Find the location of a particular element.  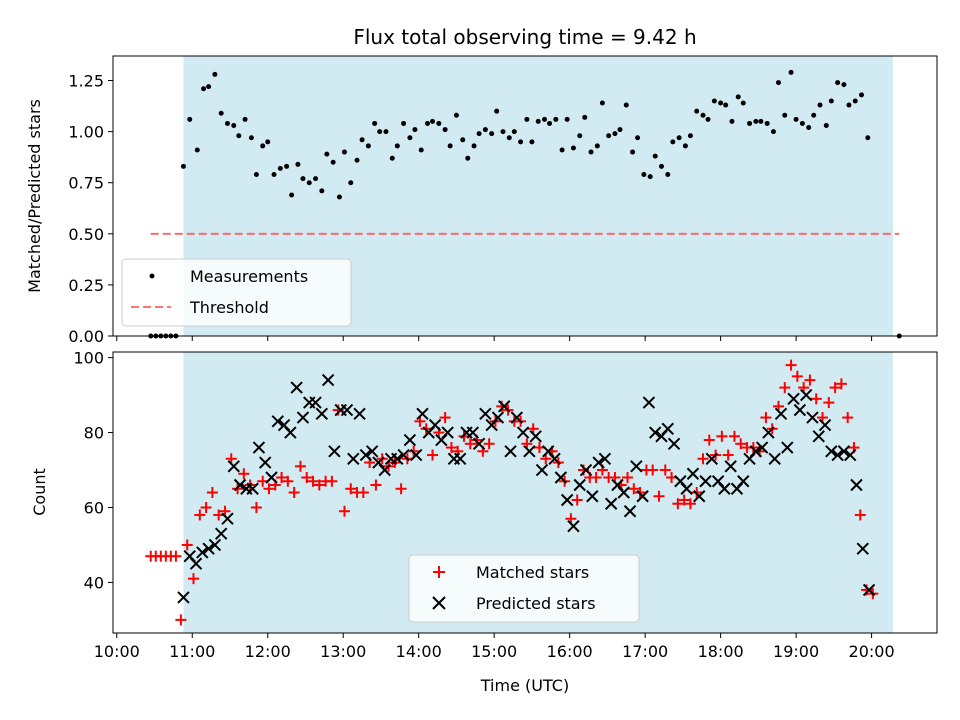

top-y-tick-label: 0.25 is located at coordinates (86, 285).